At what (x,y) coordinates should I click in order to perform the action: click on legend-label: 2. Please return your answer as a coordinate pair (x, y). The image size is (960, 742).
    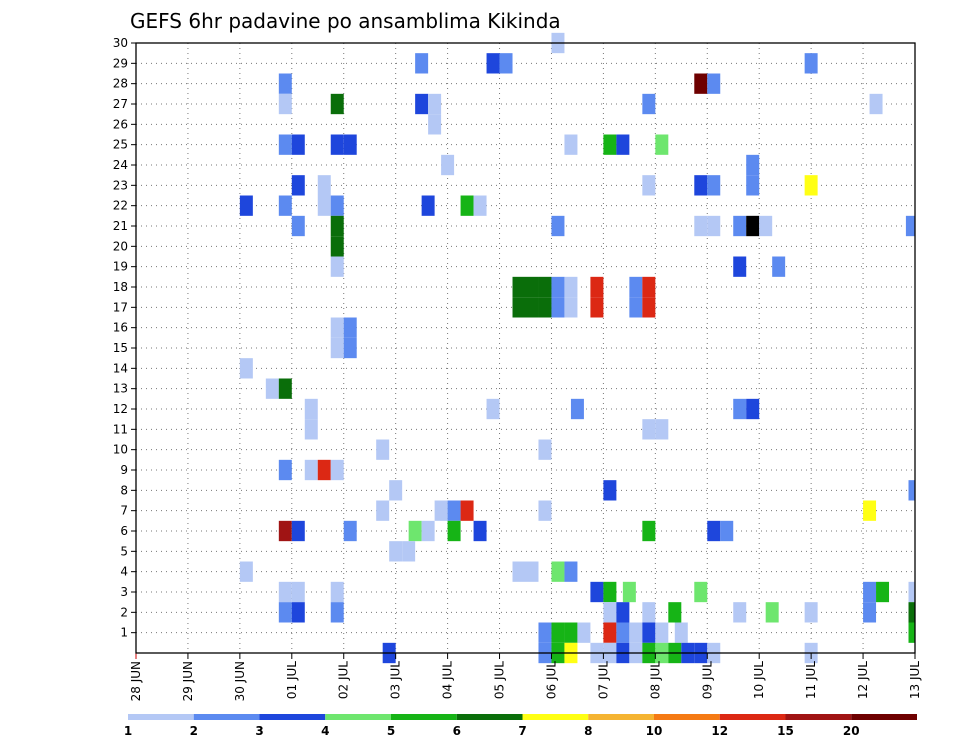
    Looking at the image, I should click on (194, 731).